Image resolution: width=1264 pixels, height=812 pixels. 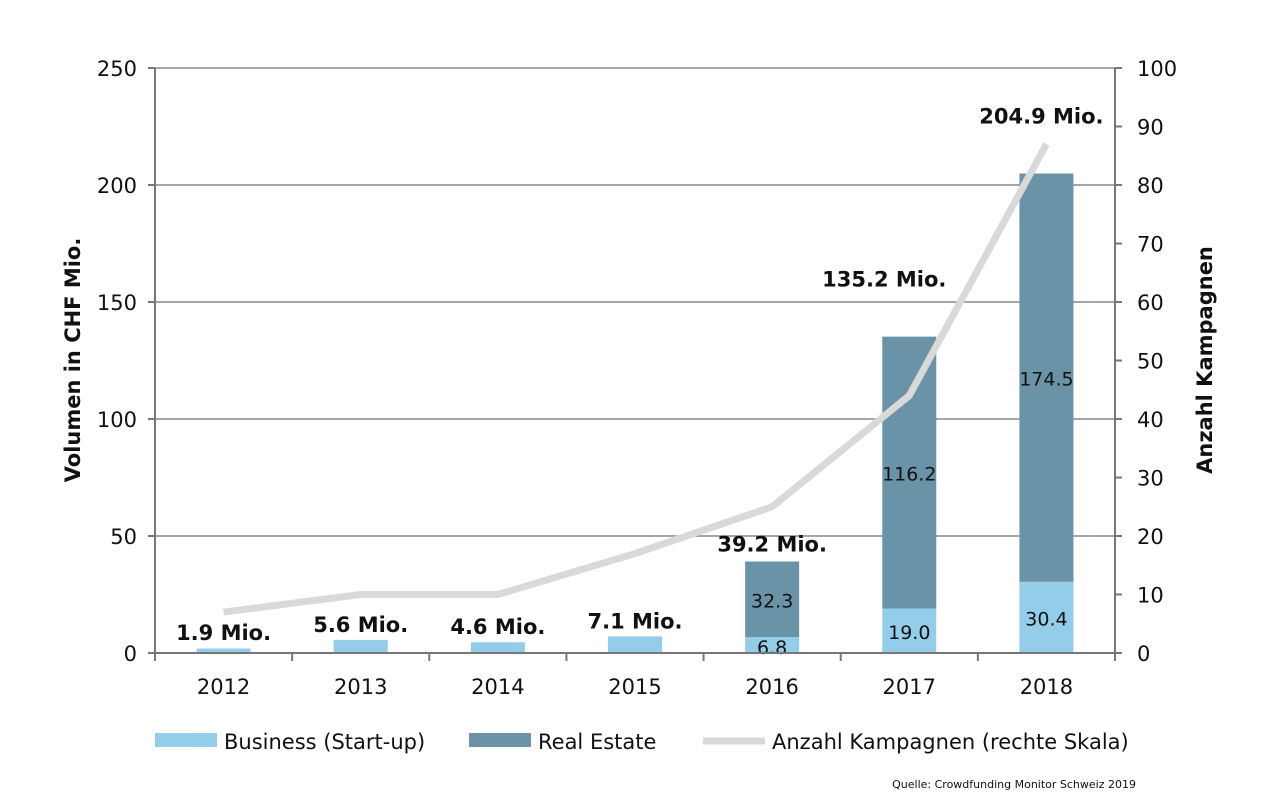 What do you see at coordinates (1150, 596) in the screenshot?
I see `y-right-tick-label: 10` at bounding box center [1150, 596].